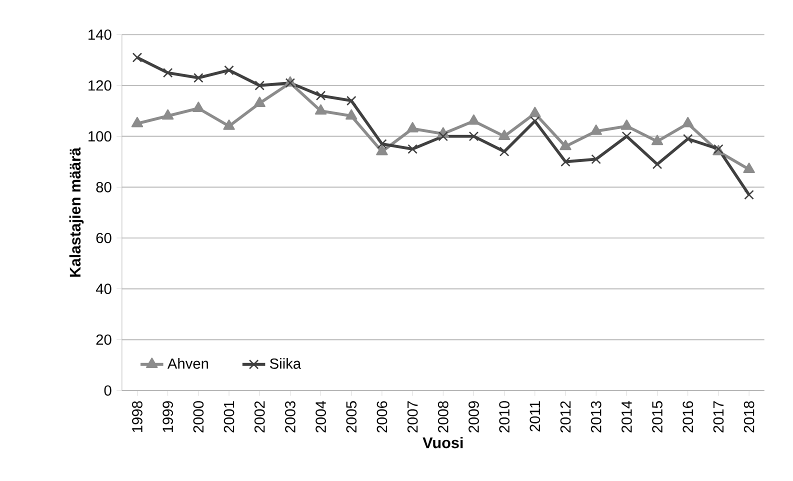 This screenshot has width=793, height=481. I want to click on legend-label: Siika, so click(286, 363).